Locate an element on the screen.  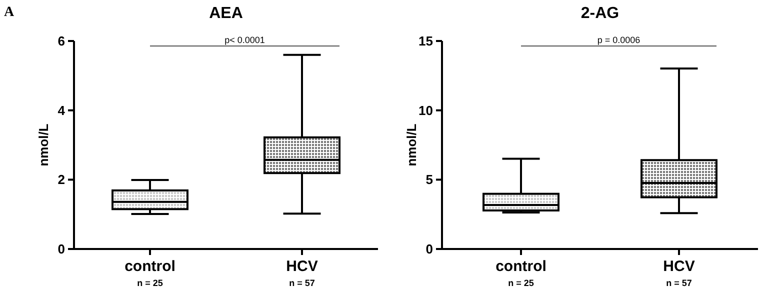
y-tick-label: 6 is located at coordinates (61, 41).